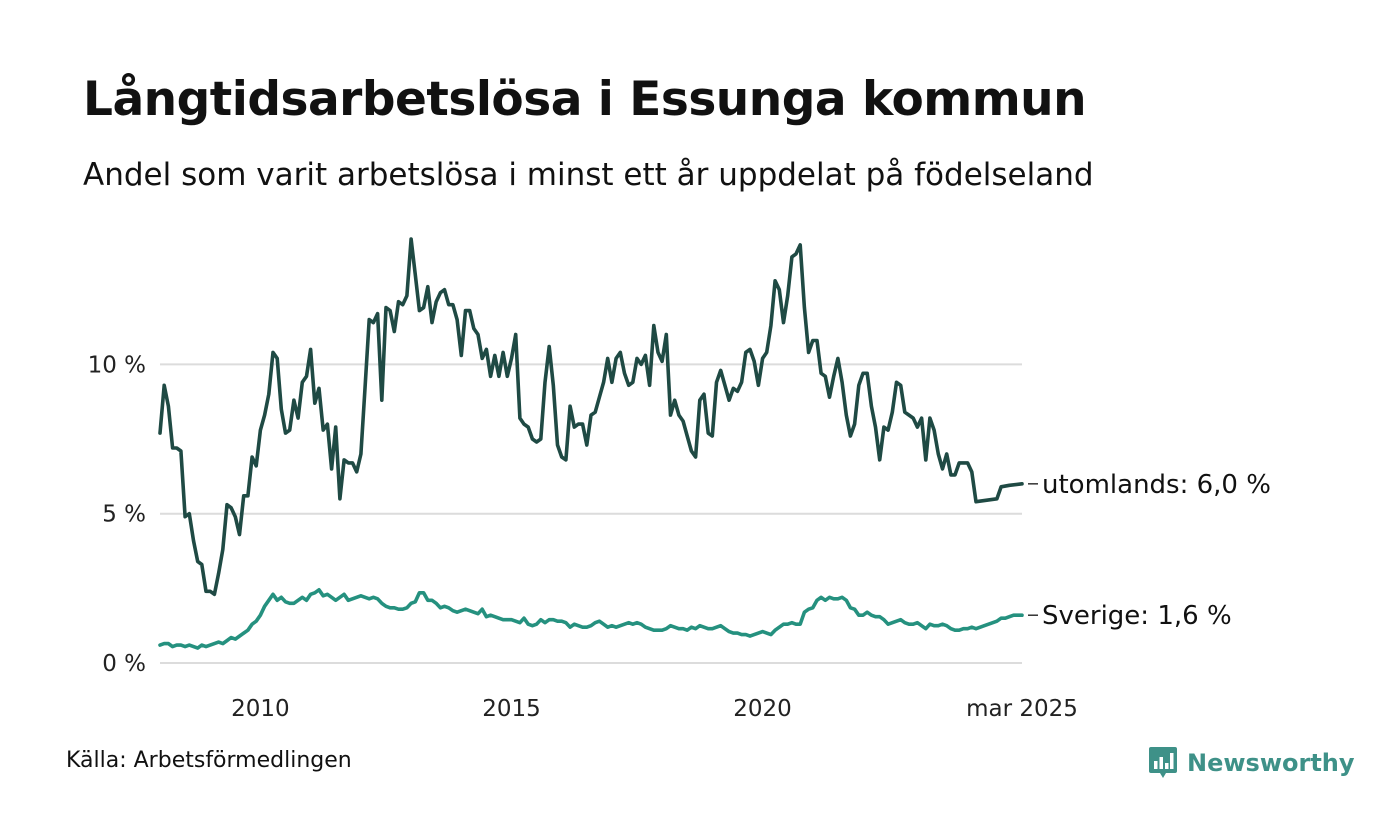 This screenshot has width=1400, height=840. What do you see at coordinates (117, 365) in the screenshot?
I see `y-tick-label: 10 %` at bounding box center [117, 365].